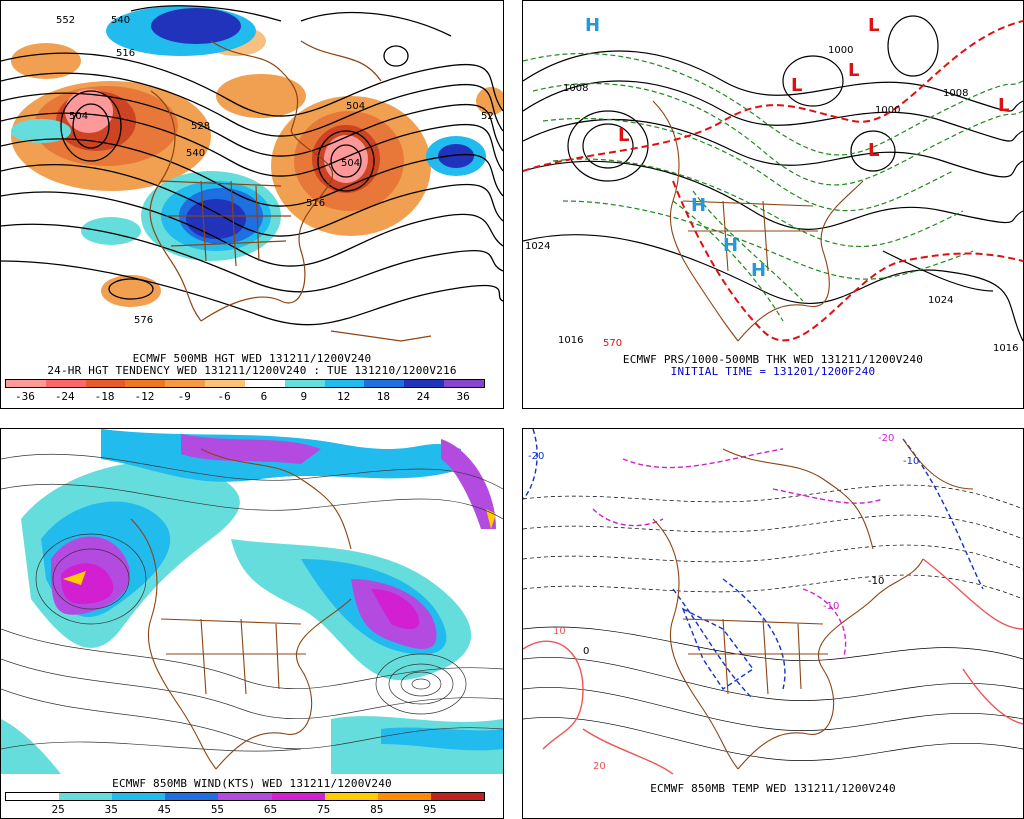 The height and width of the screenshot is (819, 1024). I want to click on colorbar-tick-label: 24, so click(423, 396).